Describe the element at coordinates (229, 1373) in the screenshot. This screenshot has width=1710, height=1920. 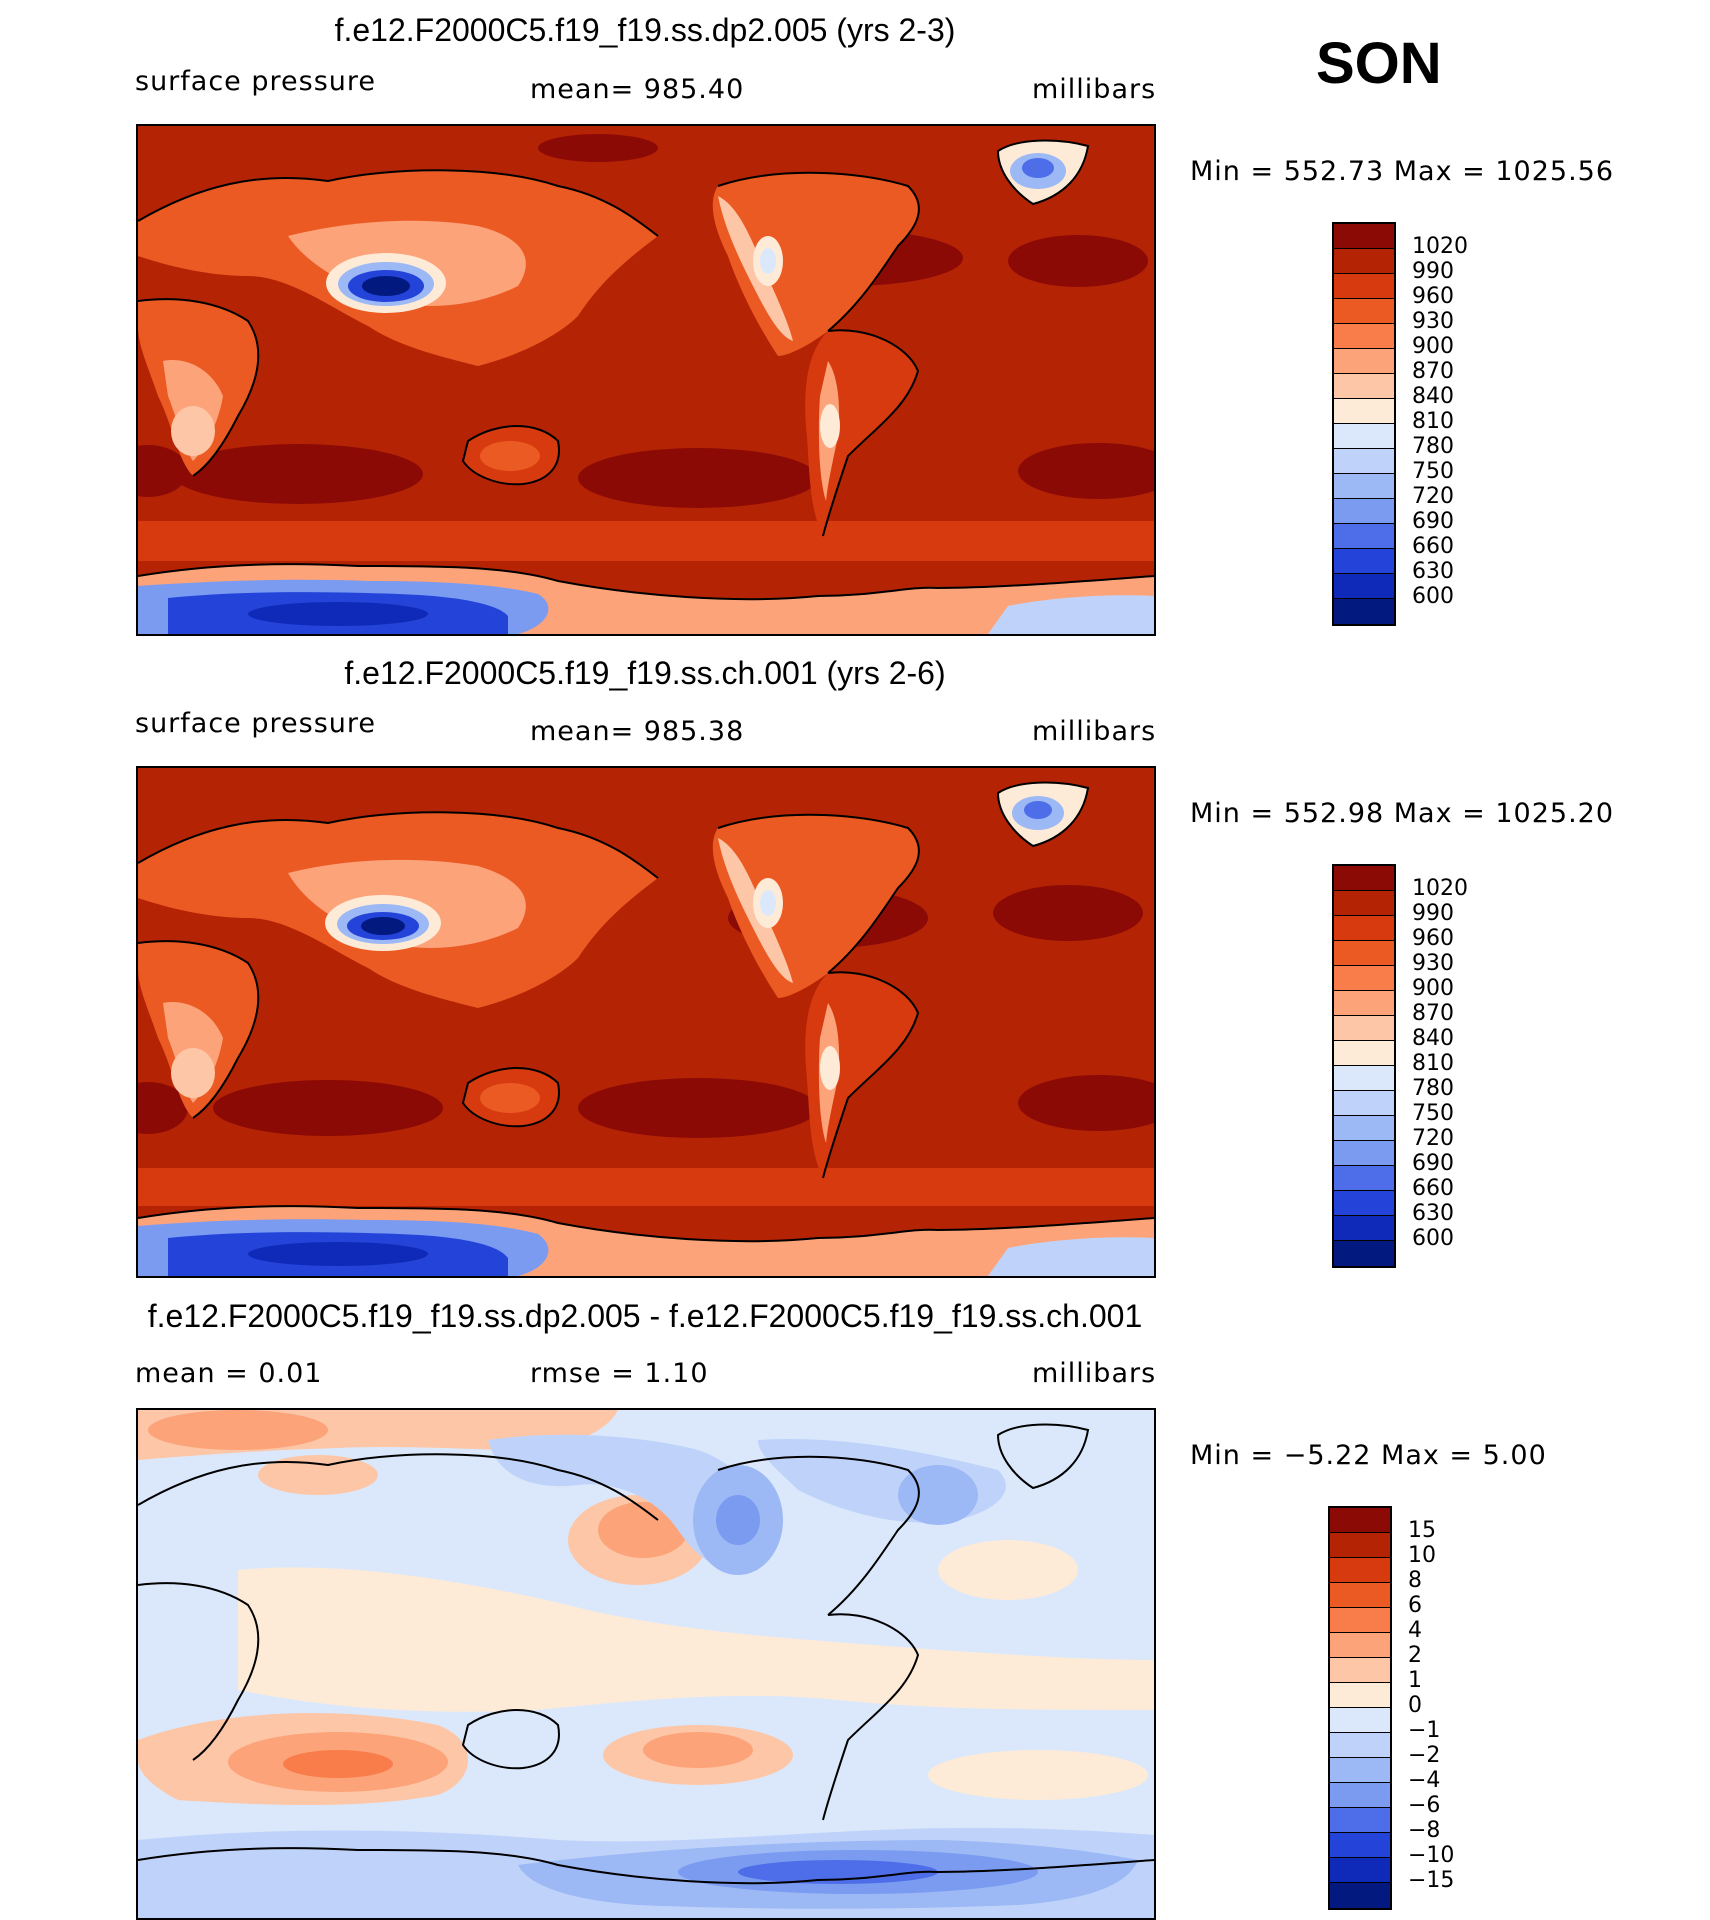
I see `panel-3-mean-label: mean = 0.01` at that location.